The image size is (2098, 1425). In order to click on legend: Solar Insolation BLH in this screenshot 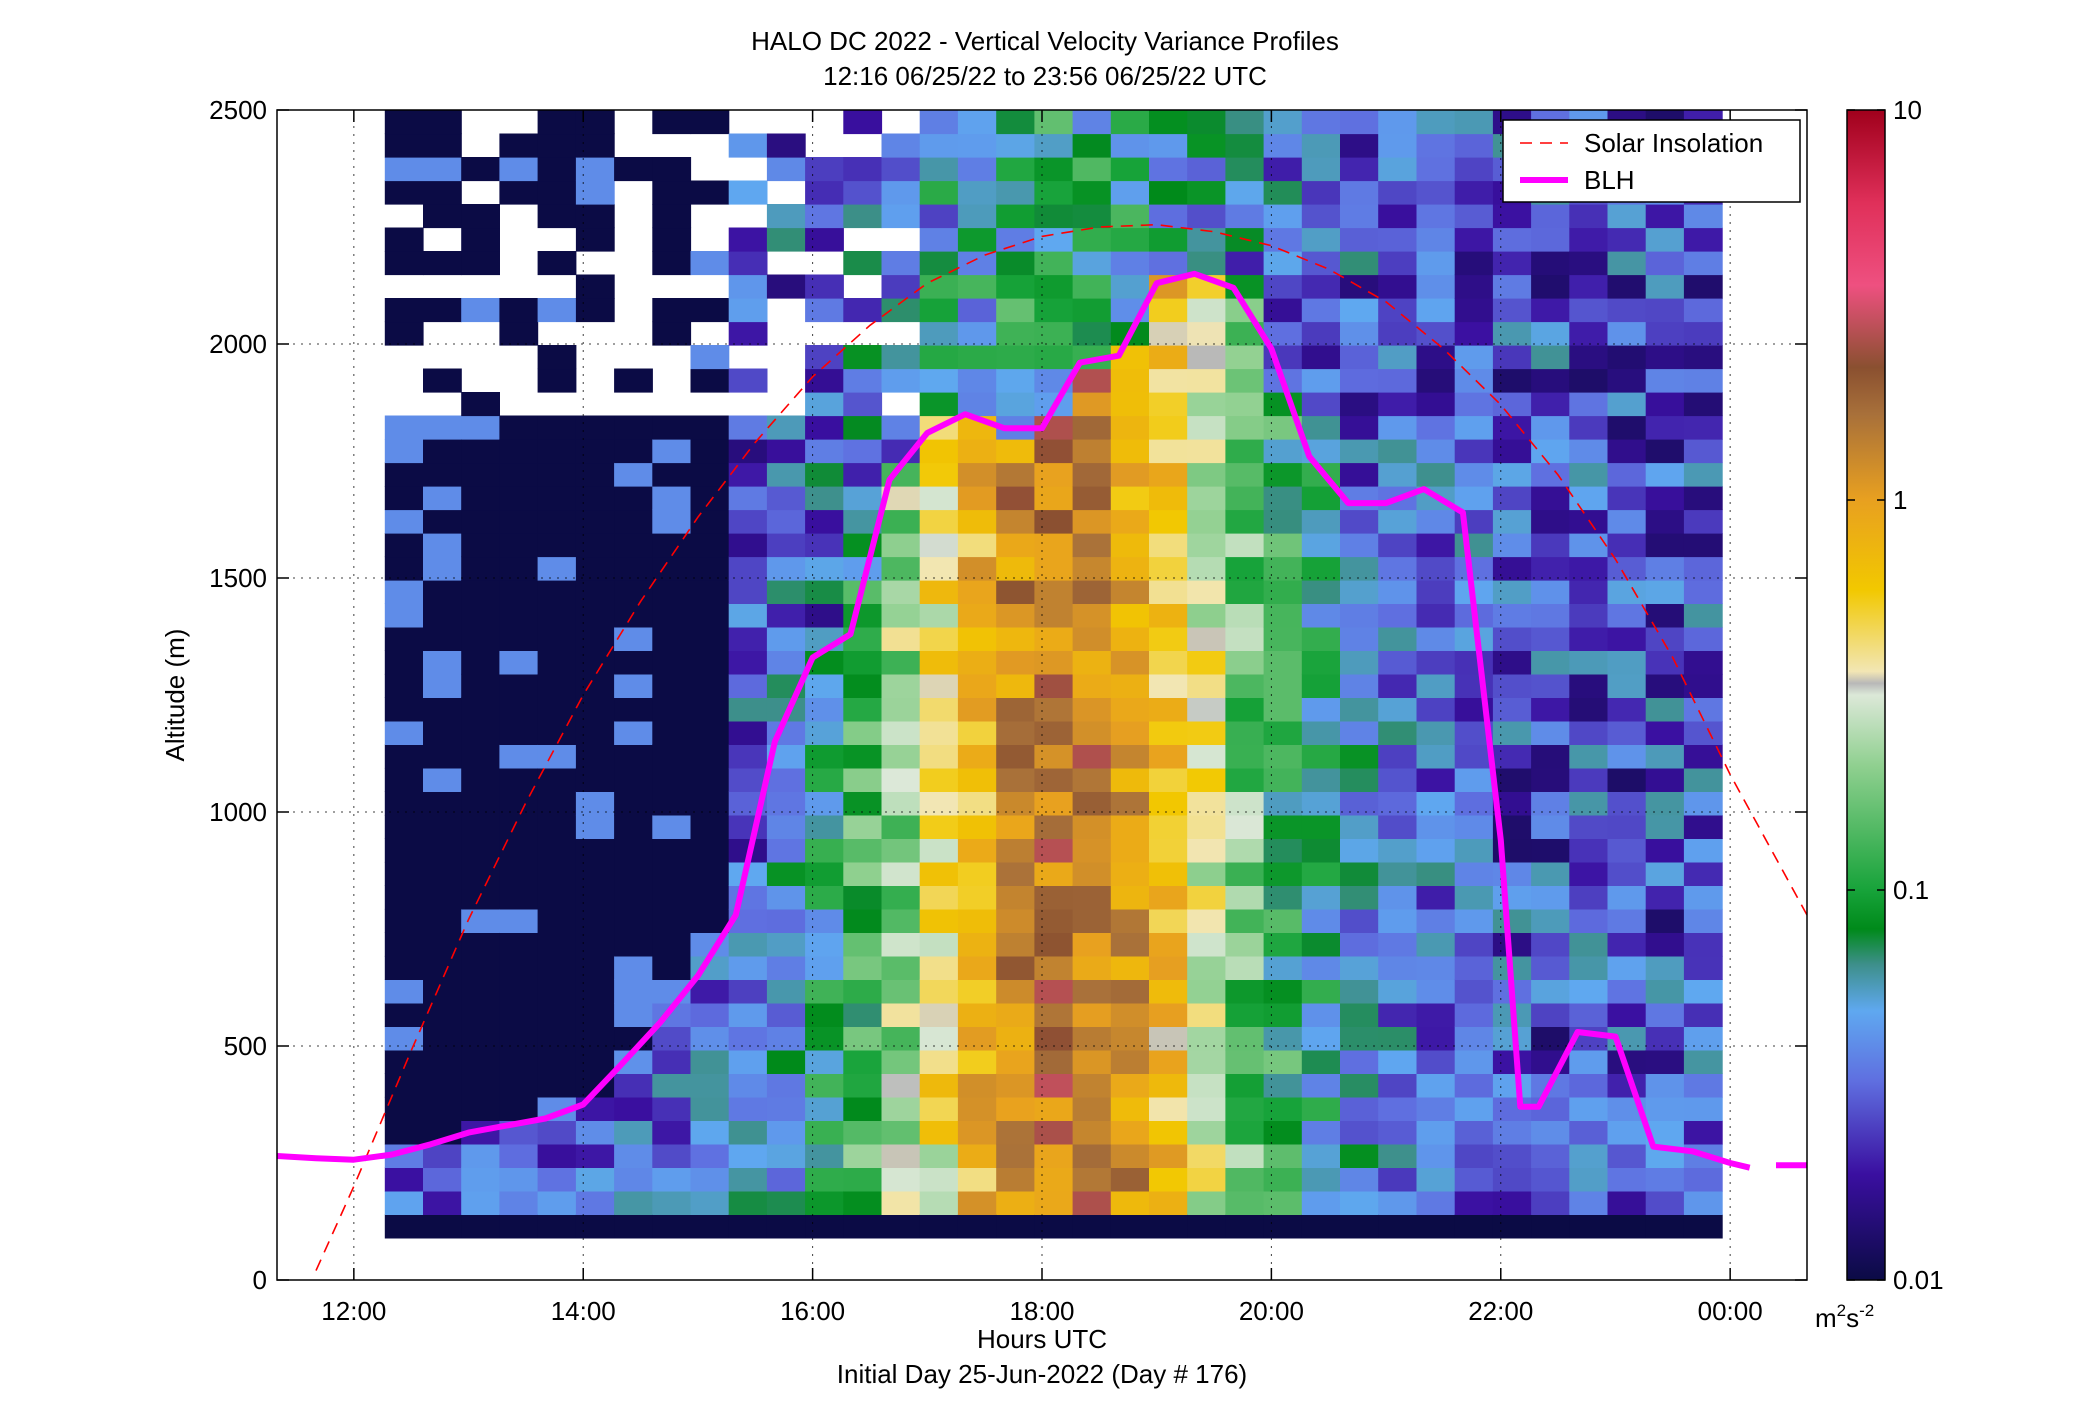, I will do `click(1651, 161)`.